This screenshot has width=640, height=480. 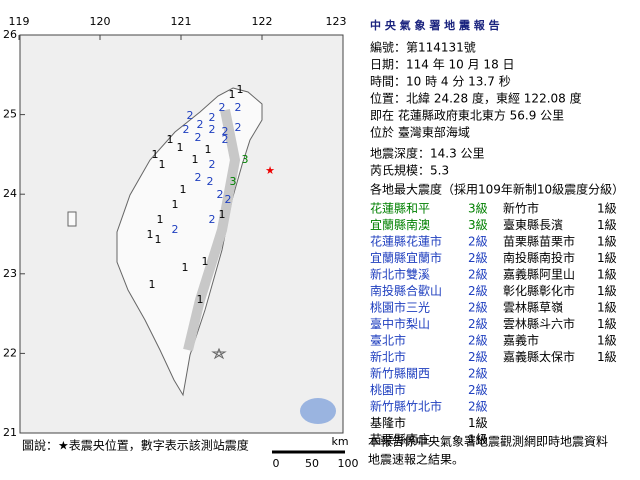 I want to click on logo, so click(x=318, y=411).